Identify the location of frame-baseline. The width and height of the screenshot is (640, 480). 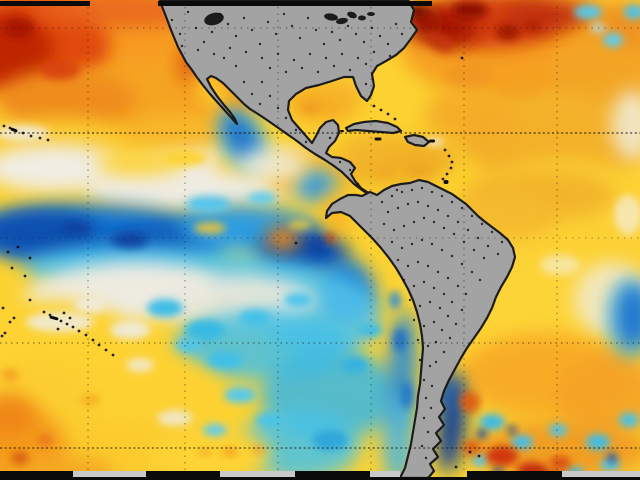
(320, 478).